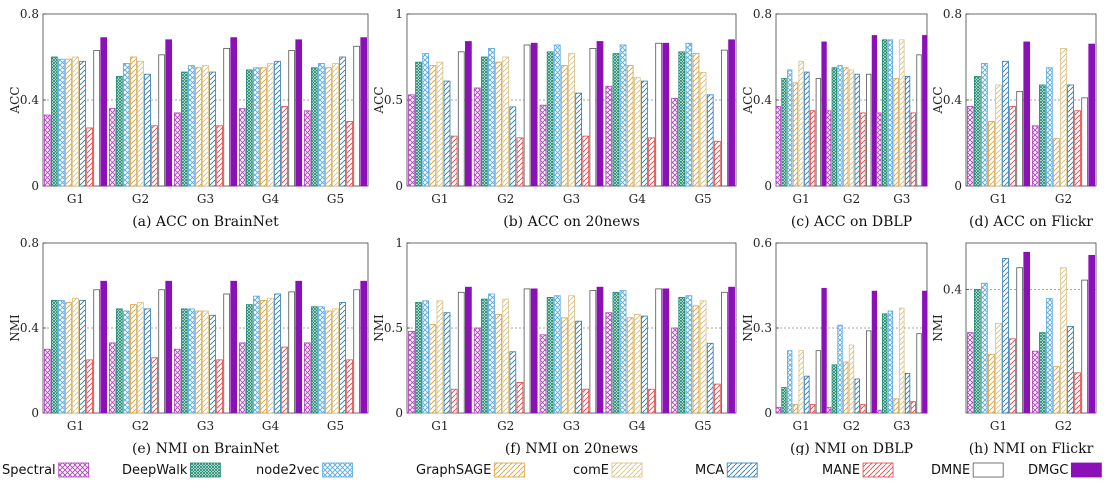  Describe the element at coordinates (169, 113) in the screenshot. I see `bar-dmgc-g2` at that location.